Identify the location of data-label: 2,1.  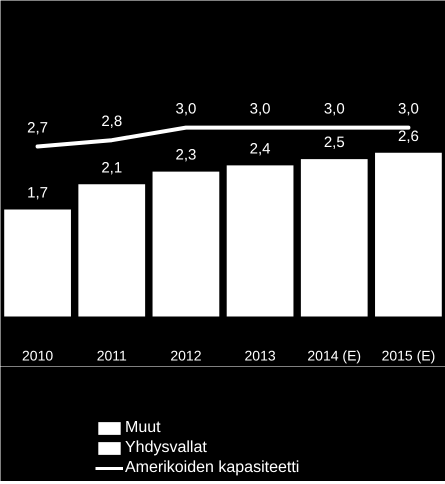
(111, 167).